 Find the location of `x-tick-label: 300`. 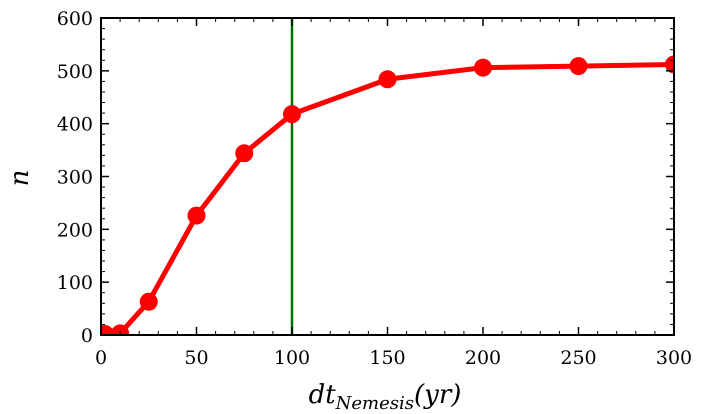

x-tick-label: 300 is located at coordinates (674, 358).